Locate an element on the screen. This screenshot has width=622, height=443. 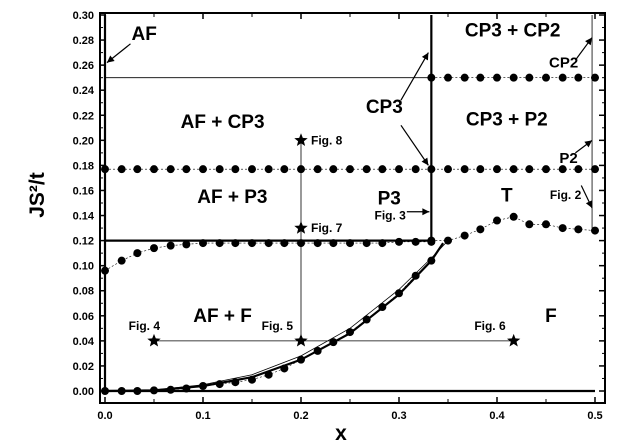
y-tick-label: 0.28 is located at coordinates (83, 41).